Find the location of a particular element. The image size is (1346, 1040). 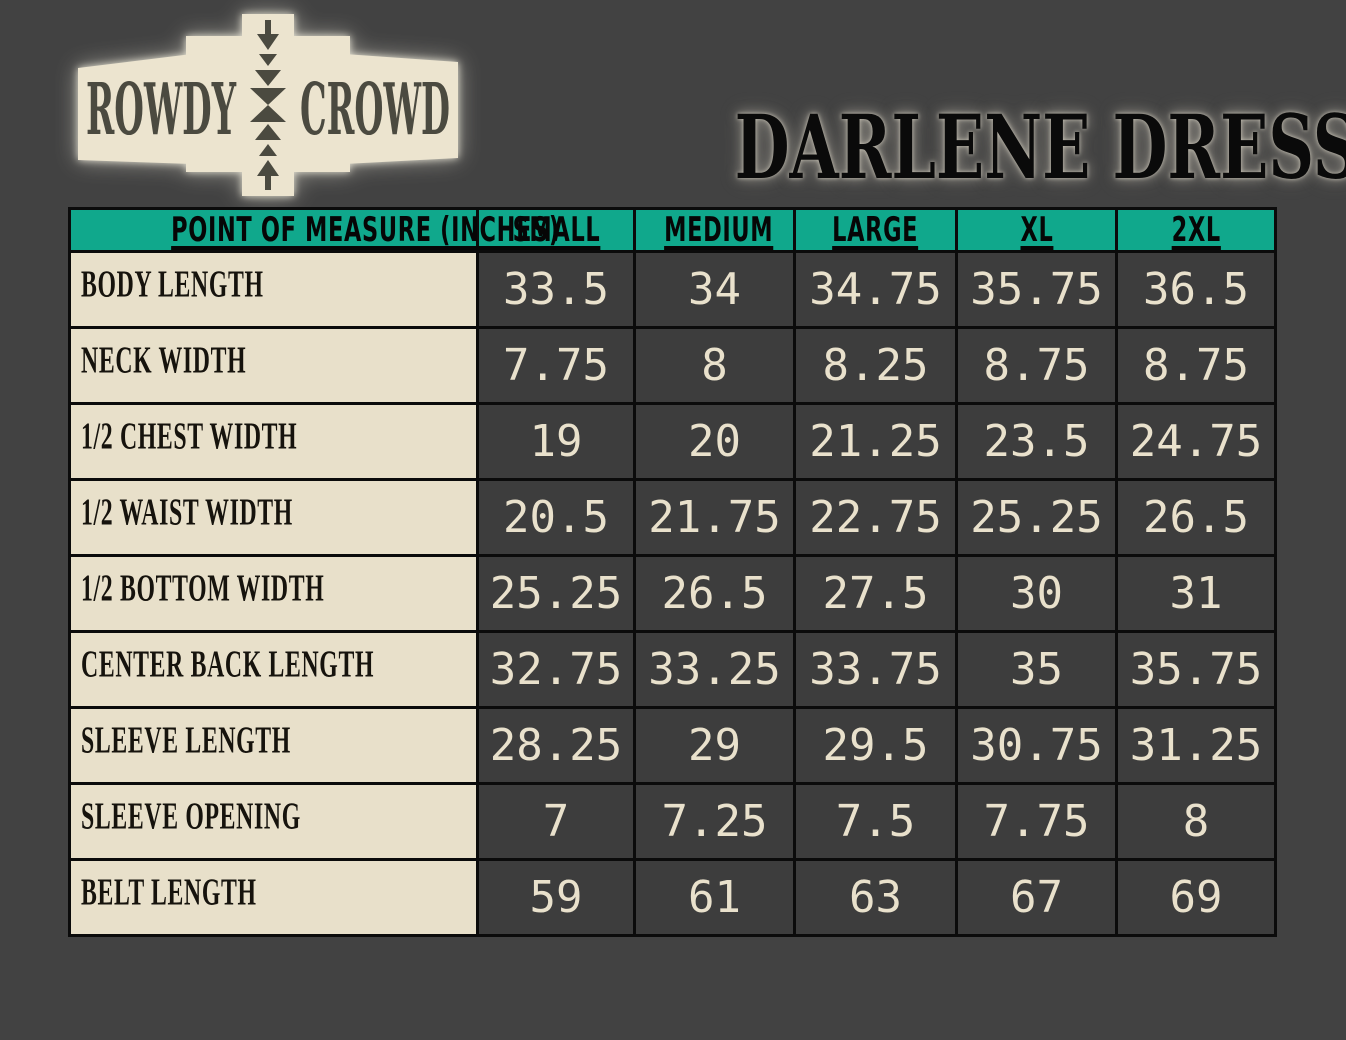

size-value-cell: 23.5 is located at coordinates (1036, 441).